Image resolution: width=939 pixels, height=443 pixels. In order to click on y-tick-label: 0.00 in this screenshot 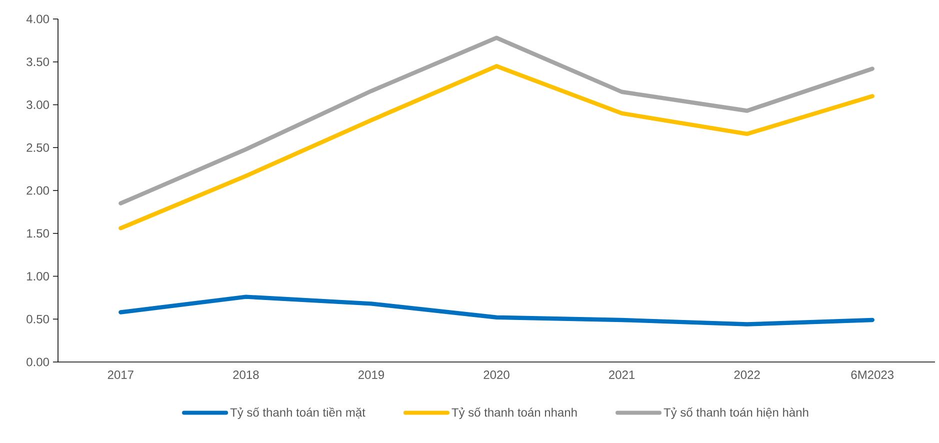, I will do `click(38, 362)`.